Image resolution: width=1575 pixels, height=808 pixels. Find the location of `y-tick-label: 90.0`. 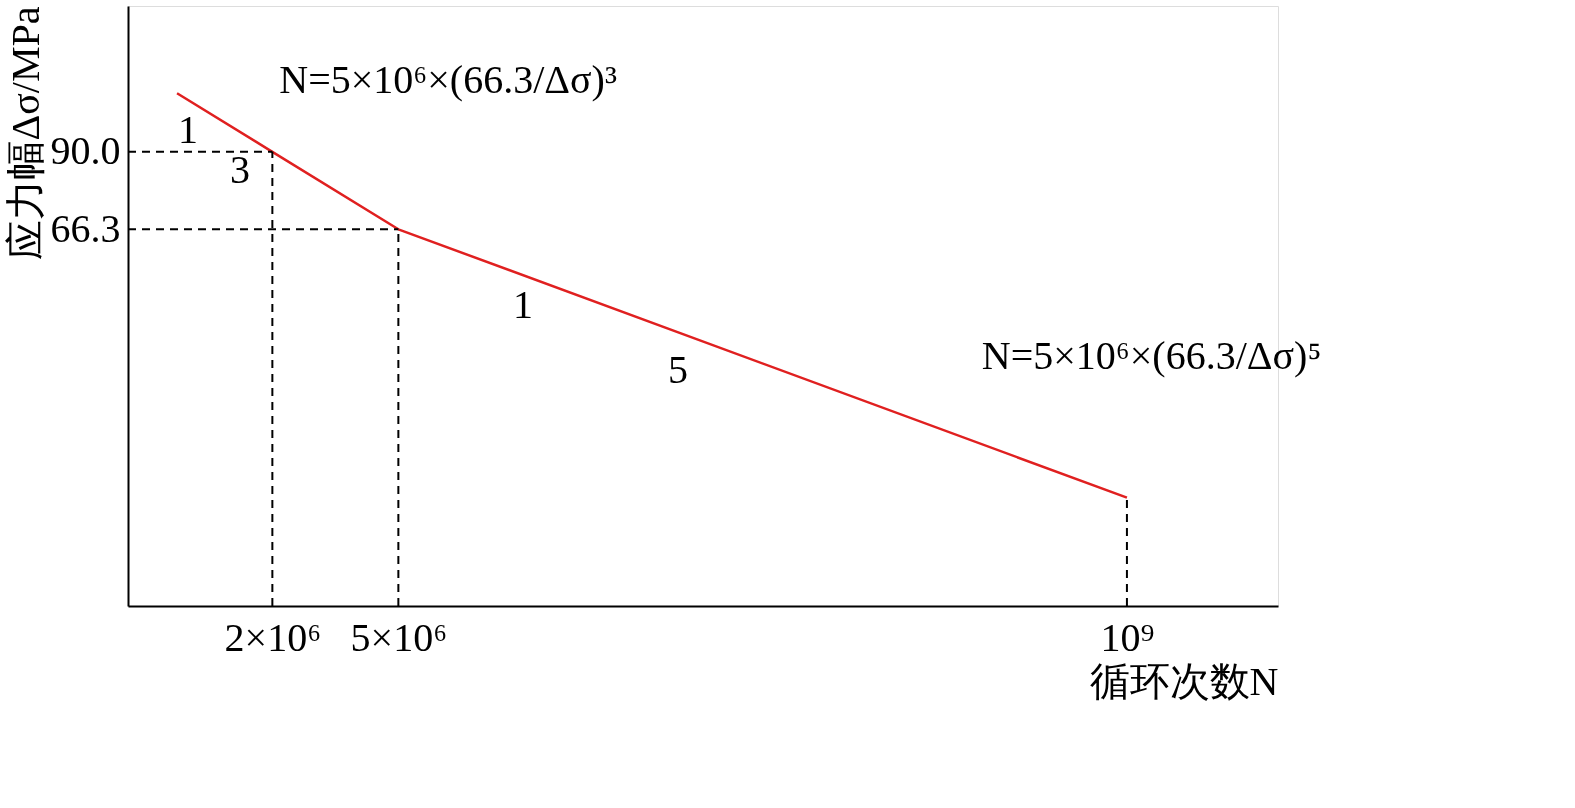

y-tick-label: 90.0 is located at coordinates (85, 151).